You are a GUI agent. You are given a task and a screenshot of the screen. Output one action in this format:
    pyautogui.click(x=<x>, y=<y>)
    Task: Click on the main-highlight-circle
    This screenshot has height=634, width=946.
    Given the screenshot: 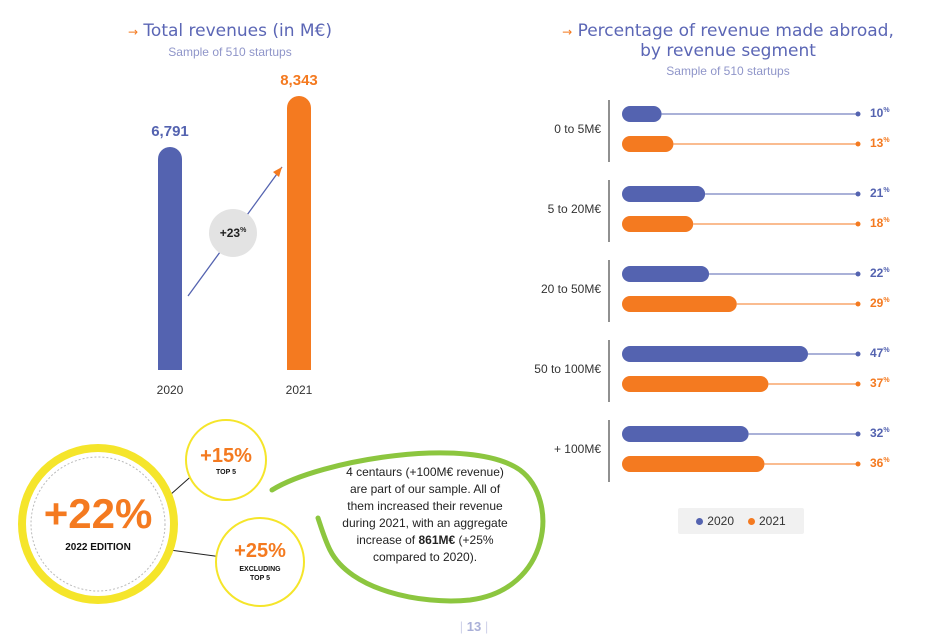 What is the action you would take?
    pyautogui.click(x=98, y=524)
    